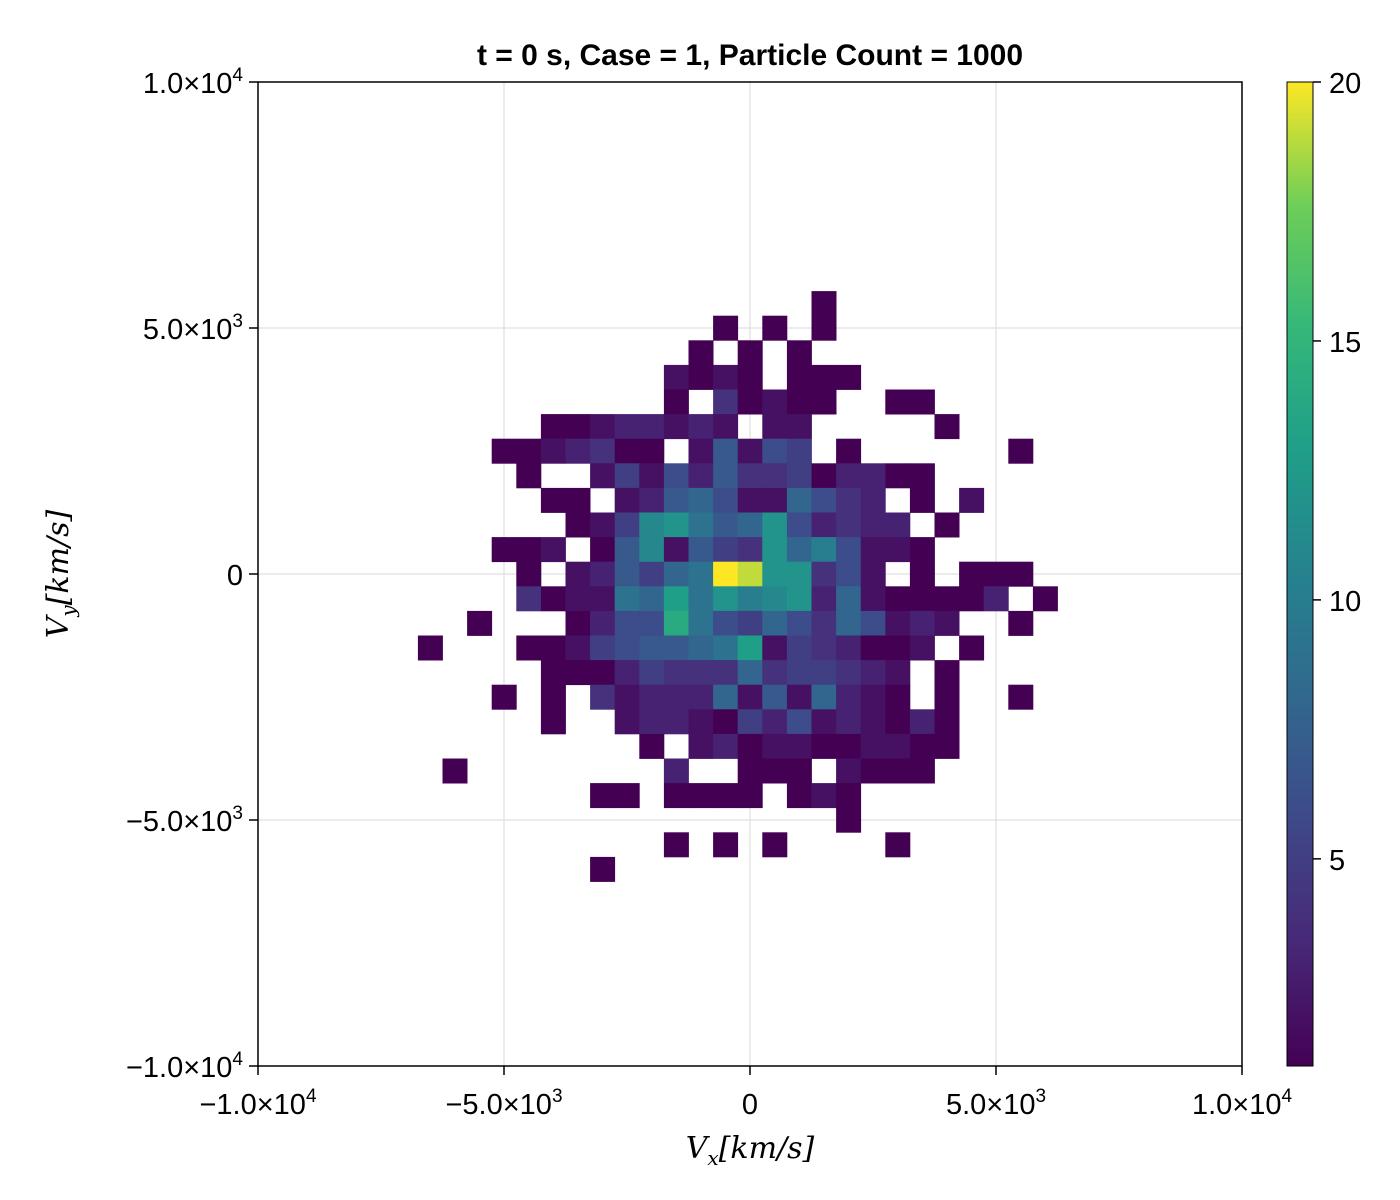  Describe the element at coordinates (750, 55) in the screenshot. I see `chart-title: t = 0 s, Case = 1, Particle Count = 1000` at that location.